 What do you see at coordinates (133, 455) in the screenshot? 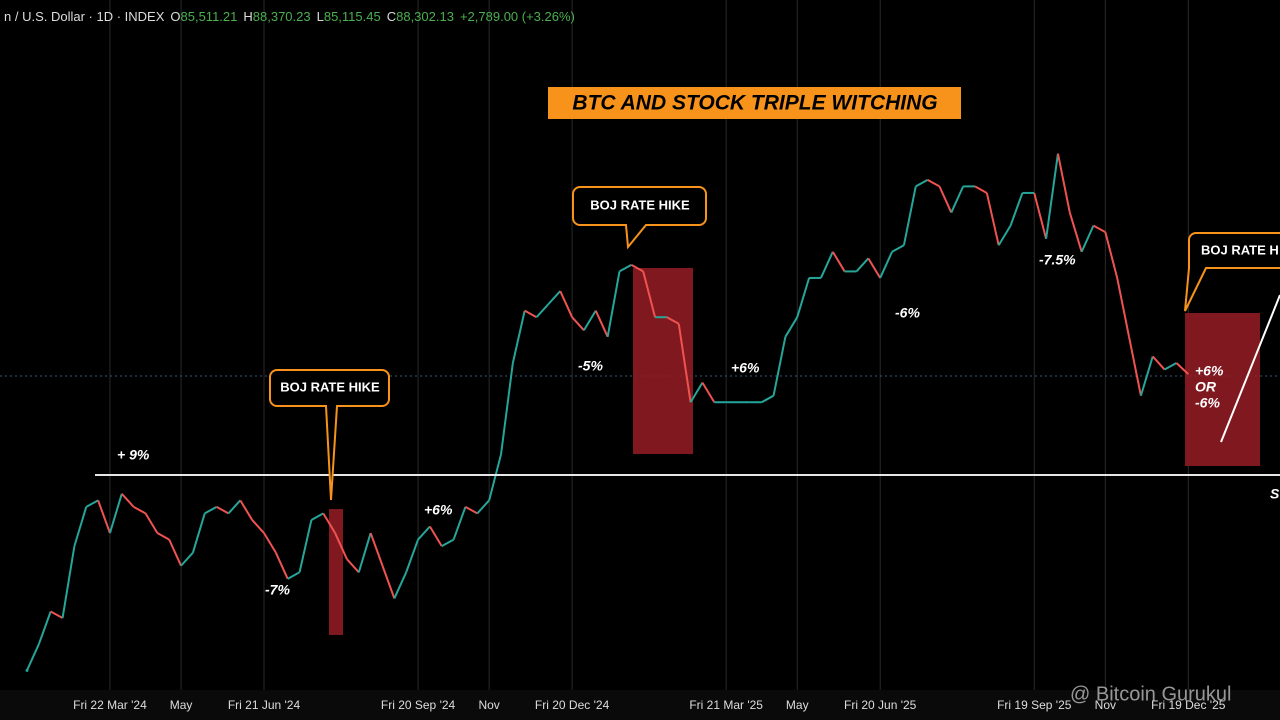
I see `move-label: + 9%` at bounding box center [133, 455].